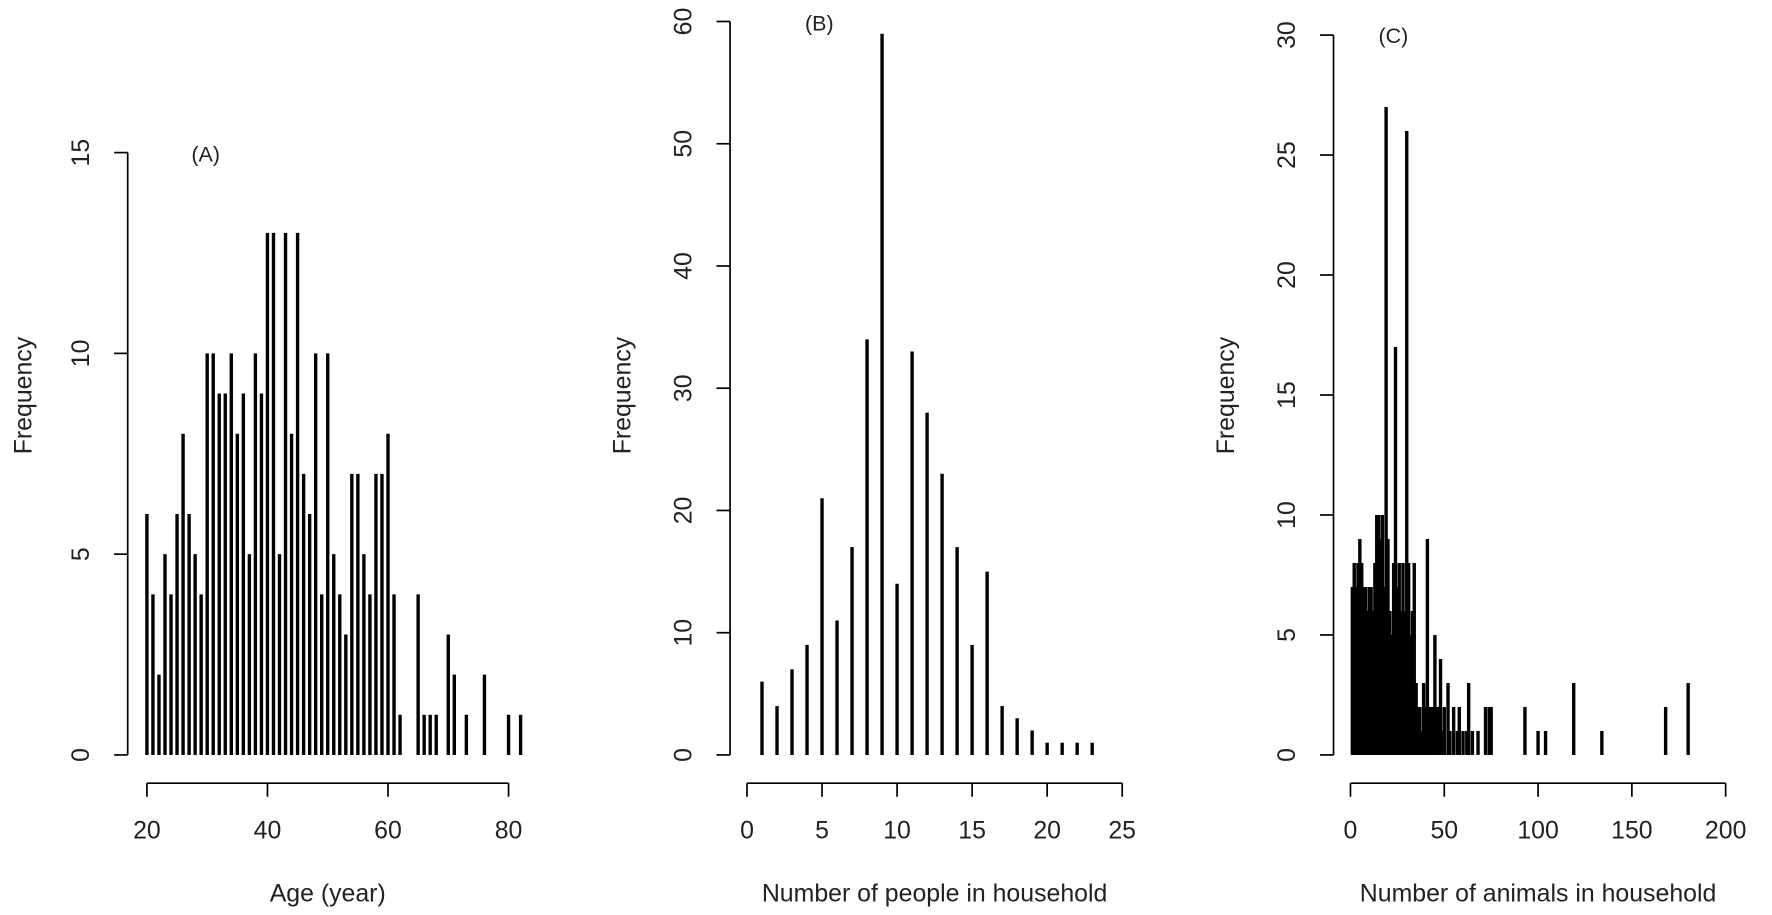  Describe the element at coordinates (683, 266) in the screenshot. I see `y-tick-label: 40` at that location.